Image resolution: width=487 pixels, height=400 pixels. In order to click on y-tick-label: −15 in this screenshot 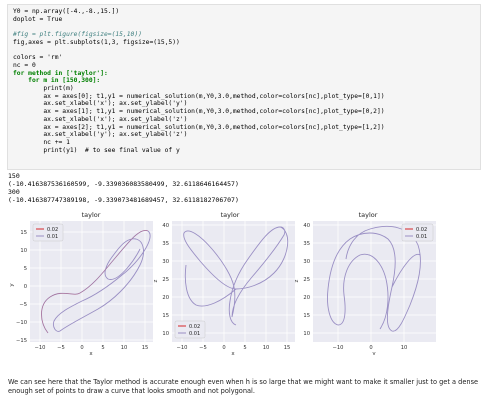, I will do `click(21, 341)`.